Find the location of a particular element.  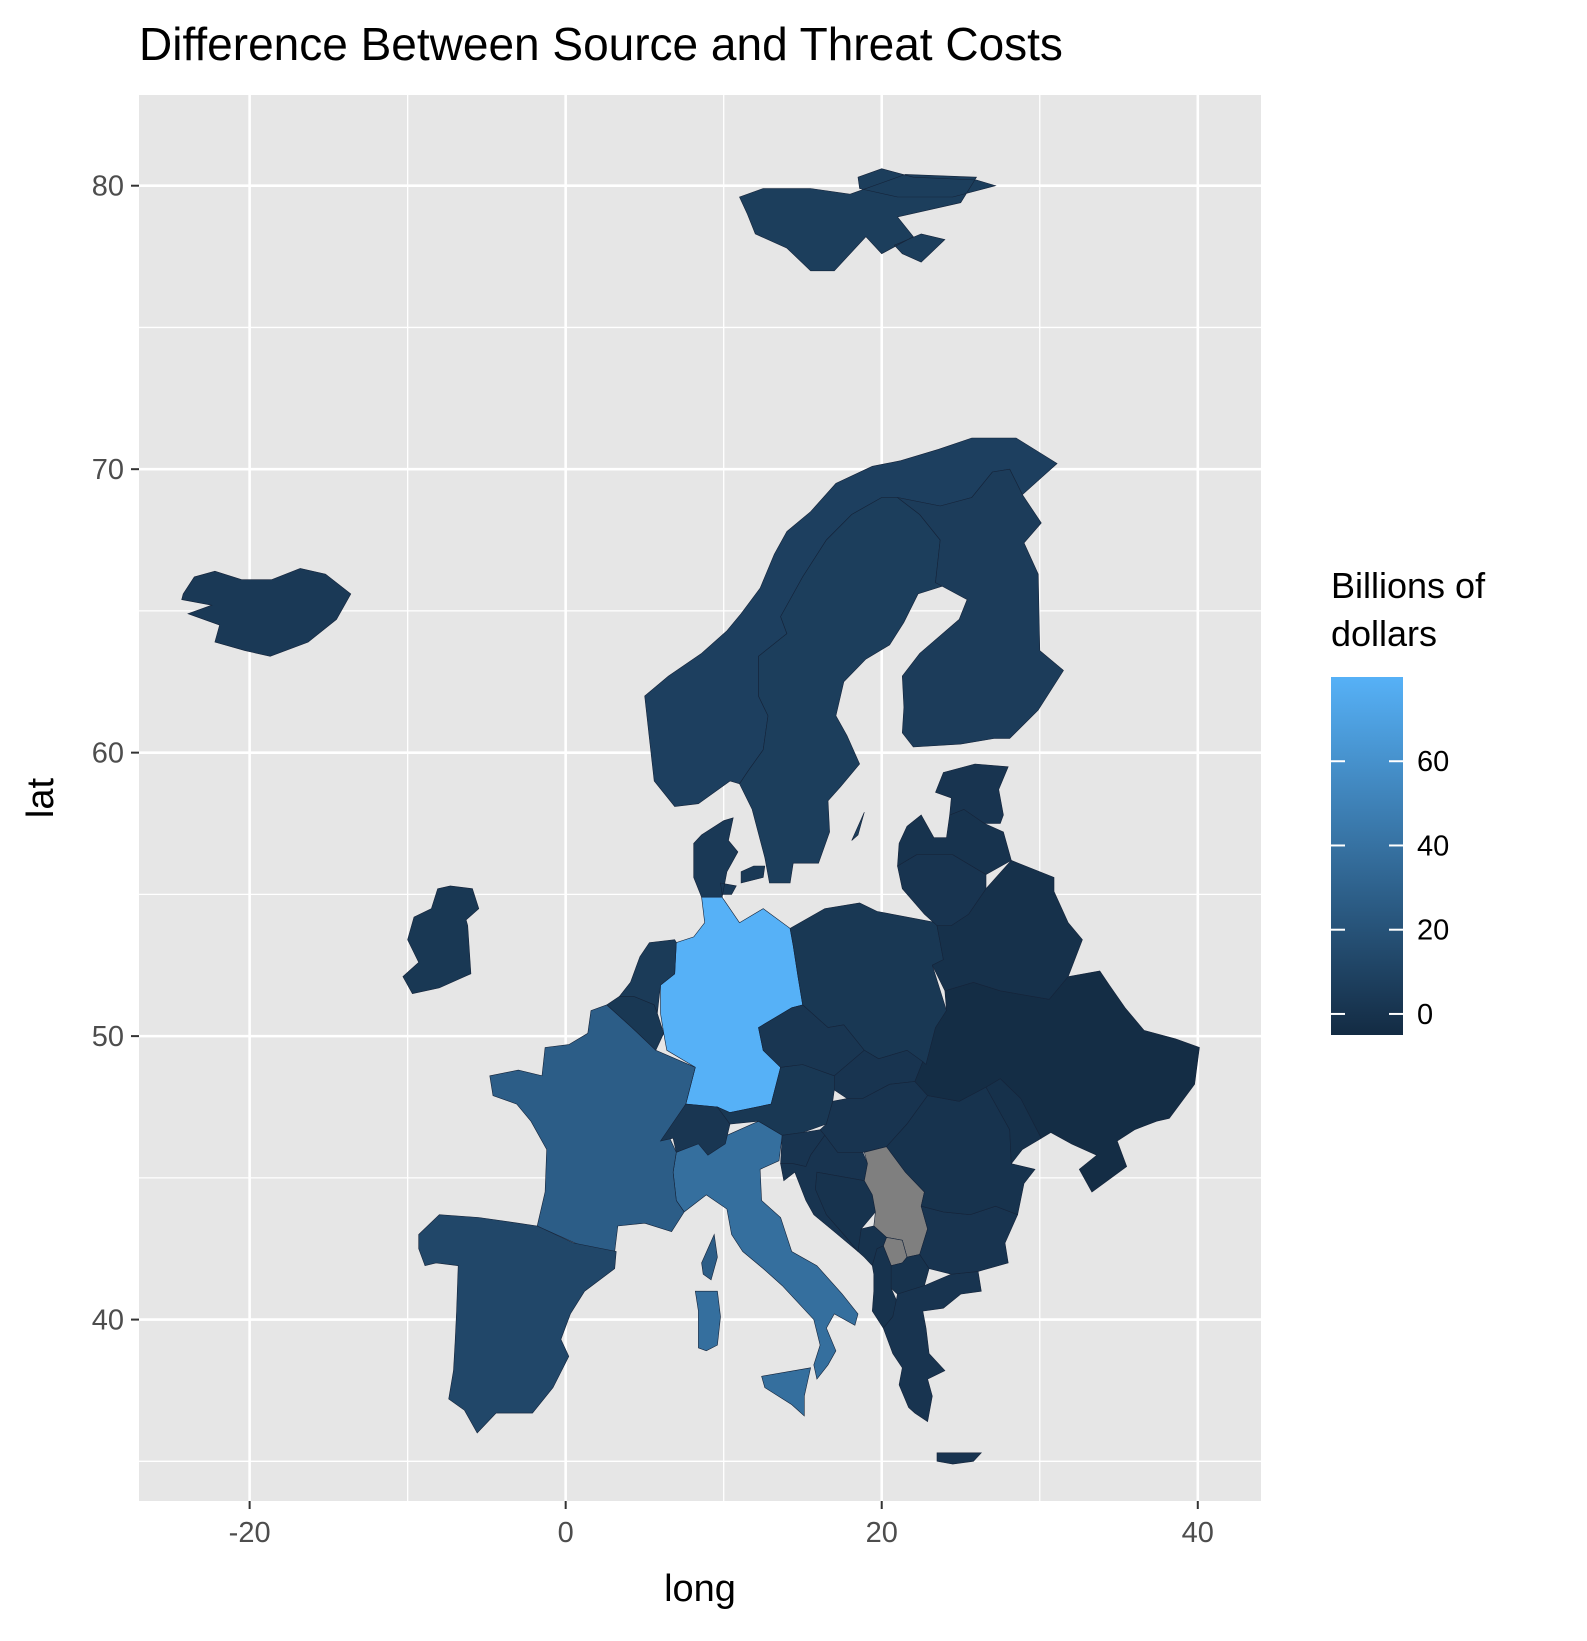

country-iceland is located at coordinates (266, 612).